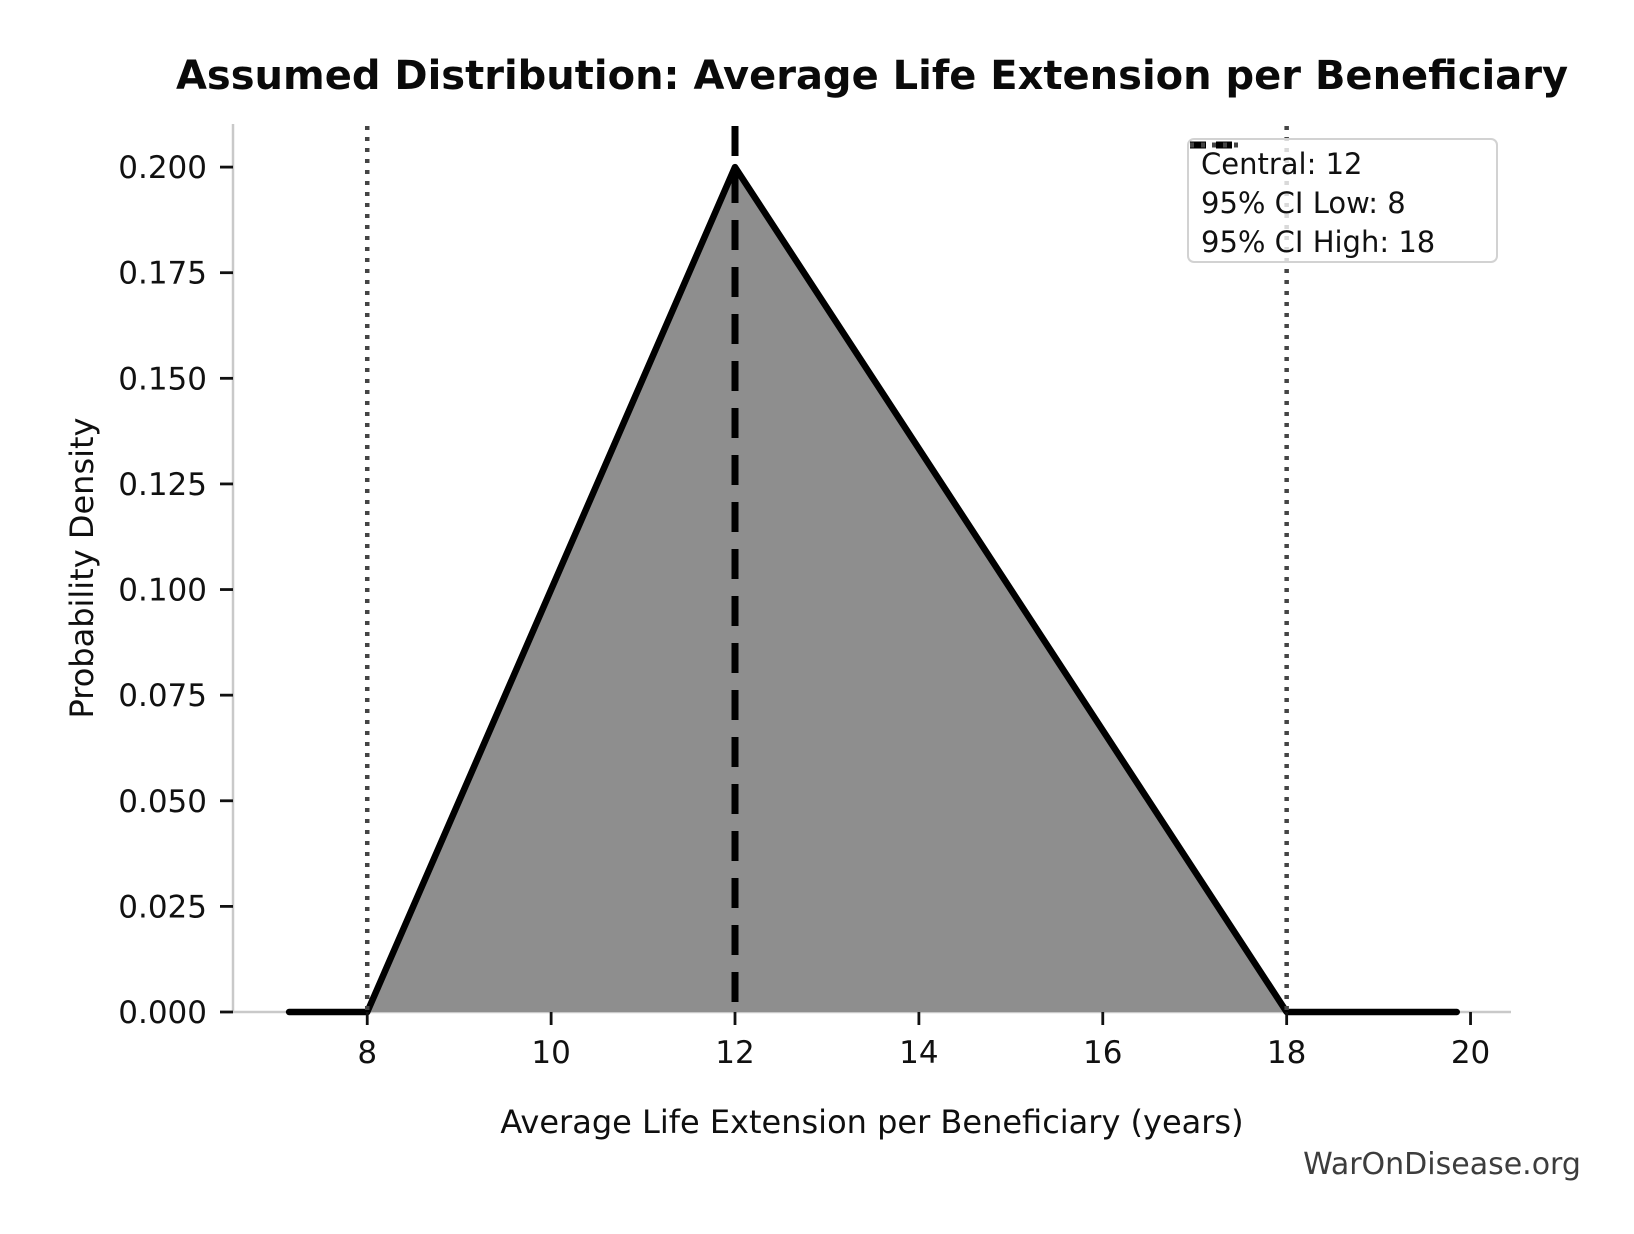 Image resolution: width=1634 pixels, height=1234 pixels. What do you see at coordinates (162, 274) in the screenshot?
I see `y-tick-label: 0.175` at bounding box center [162, 274].